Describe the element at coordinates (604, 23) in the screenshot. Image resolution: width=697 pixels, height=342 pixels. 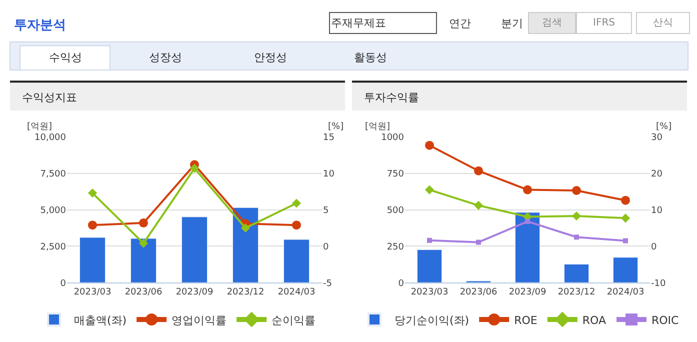
I see `text: IFRS` at that location.